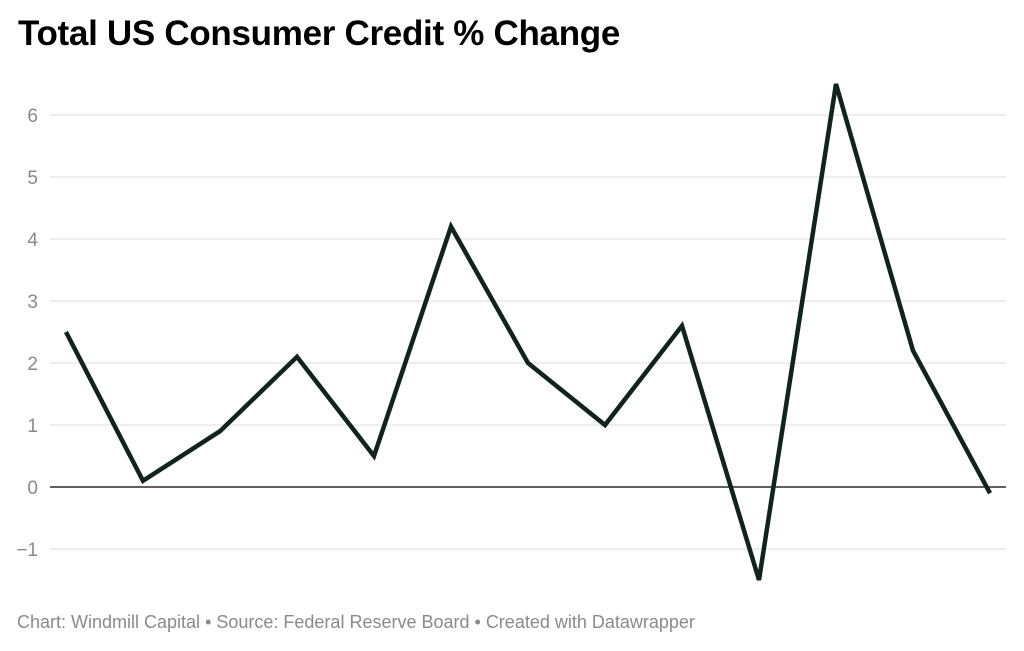  Describe the element at coordinates (32, 240) in the screenshot. I see `y-tick-label: 4` at that location.